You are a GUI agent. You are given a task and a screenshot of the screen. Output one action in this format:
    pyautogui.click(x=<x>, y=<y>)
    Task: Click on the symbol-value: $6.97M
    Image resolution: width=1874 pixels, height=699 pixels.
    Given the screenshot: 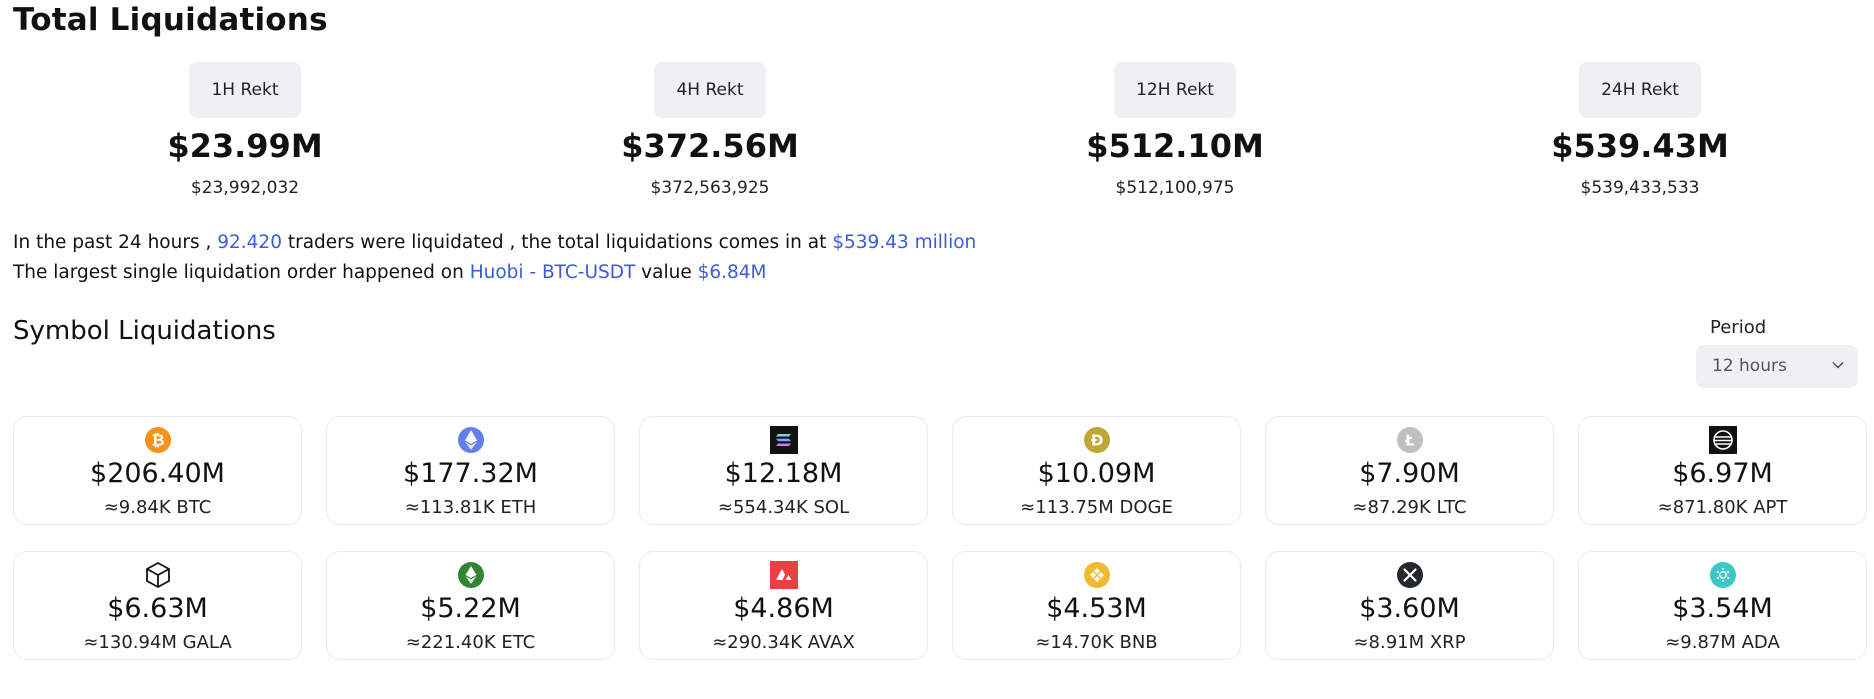 What is the action you would take?
    pyautogui.click(x=1722, y=473)
    